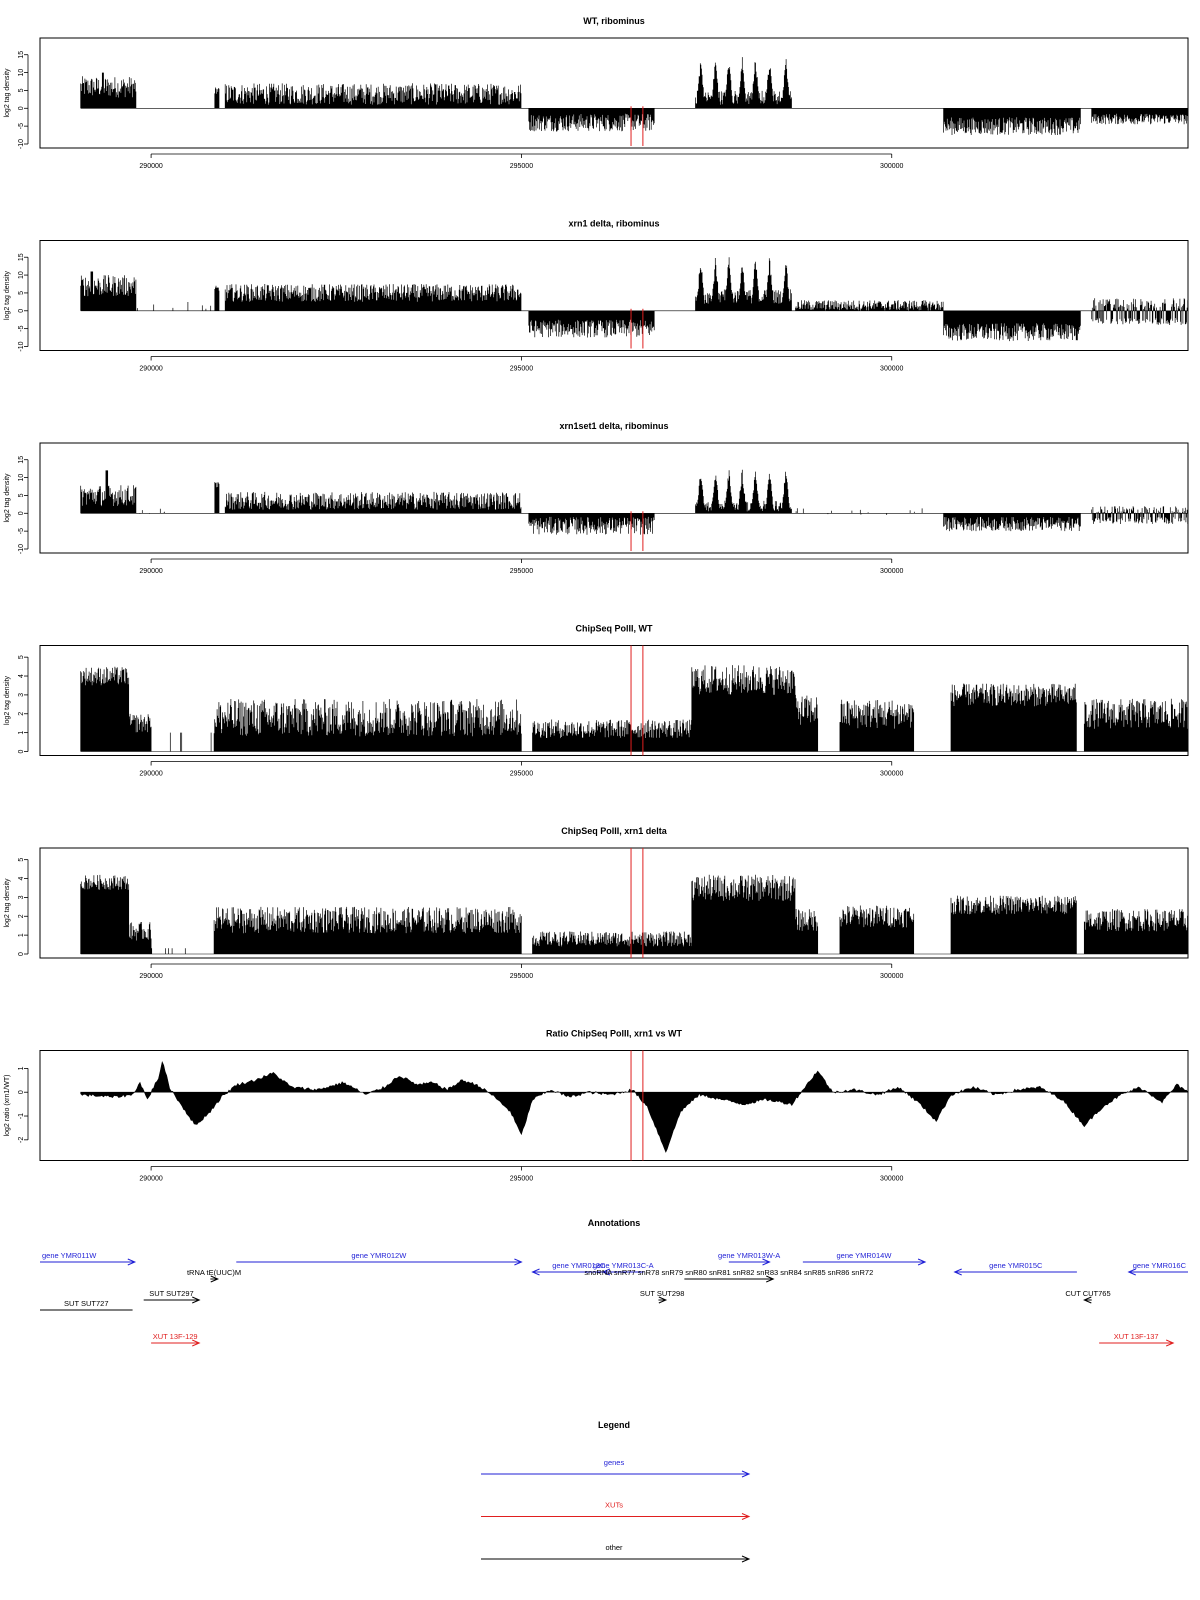  I want to click on annotation-label: gene YMR014W, so click(865, 1255).